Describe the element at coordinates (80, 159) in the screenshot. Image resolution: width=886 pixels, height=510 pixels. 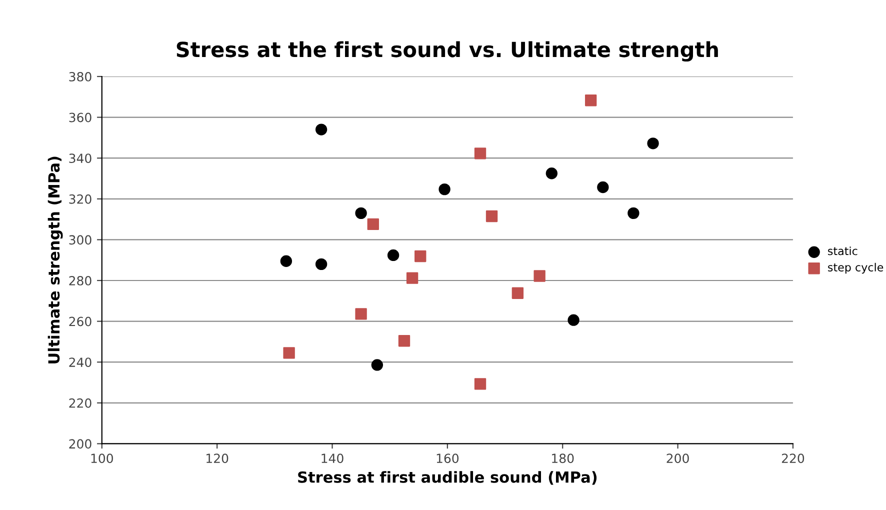
I see `y-tick-label: 340` at that location.